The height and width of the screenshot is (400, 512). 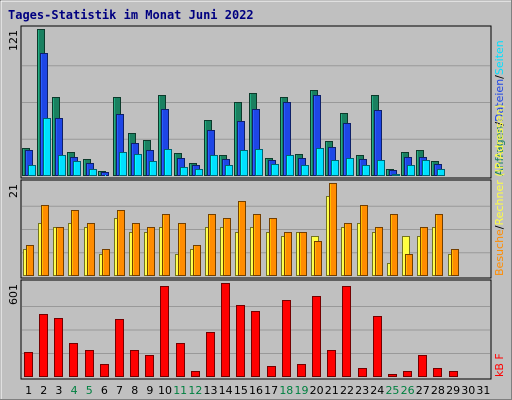 I want to click on panel-top-legend: Anfragen/Dateien/Seiten, so click(x=499, y=108).